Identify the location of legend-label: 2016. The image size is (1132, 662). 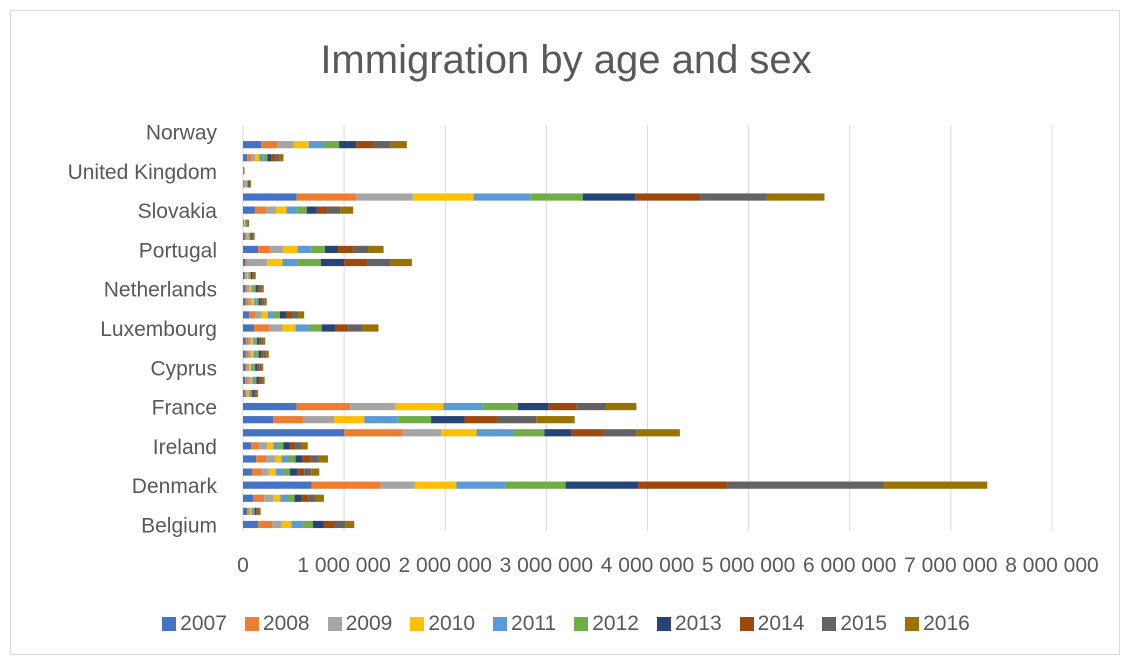
(946, 623).